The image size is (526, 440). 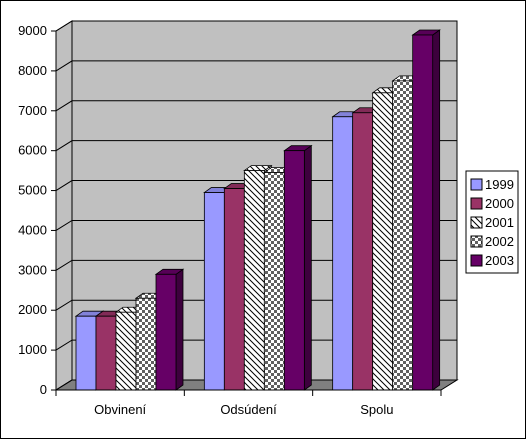 What do you see at coordinates (499, 184) in the screenshot?
I see `legend-label-1999: 1999` at bounding box center [499, 184].